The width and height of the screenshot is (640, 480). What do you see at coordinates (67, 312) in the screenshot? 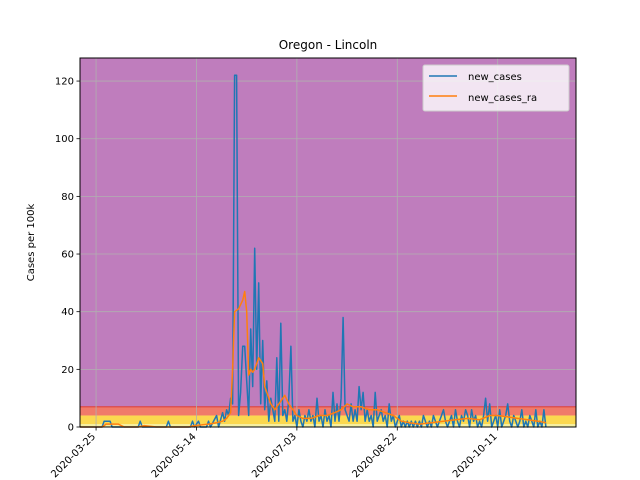
I see `y-tick-label: 40` at bounding box center [67, 312].